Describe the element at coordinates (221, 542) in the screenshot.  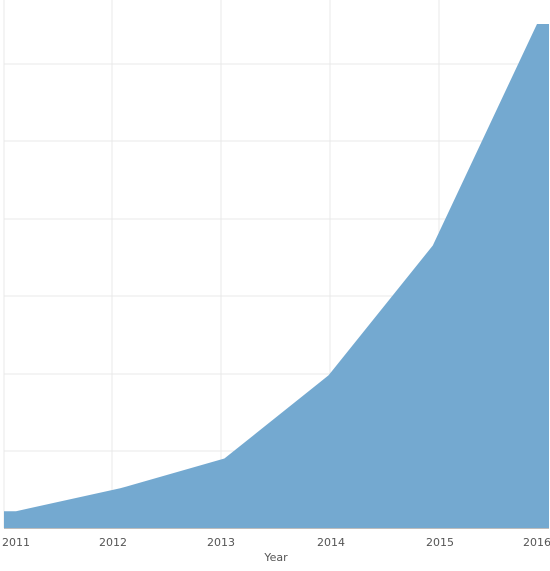
I see `x-tick-label: 2013` at that location.